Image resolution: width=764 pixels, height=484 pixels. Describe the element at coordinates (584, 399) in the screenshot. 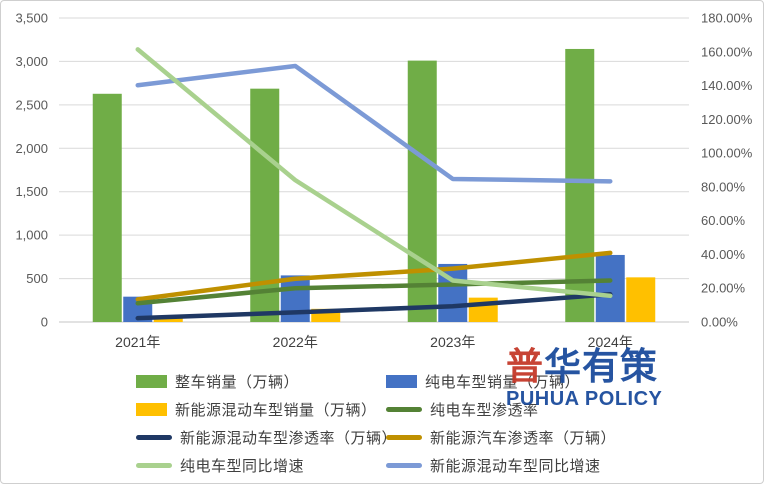

I see `logo-english-text: PUHUA POLICY` at that location.